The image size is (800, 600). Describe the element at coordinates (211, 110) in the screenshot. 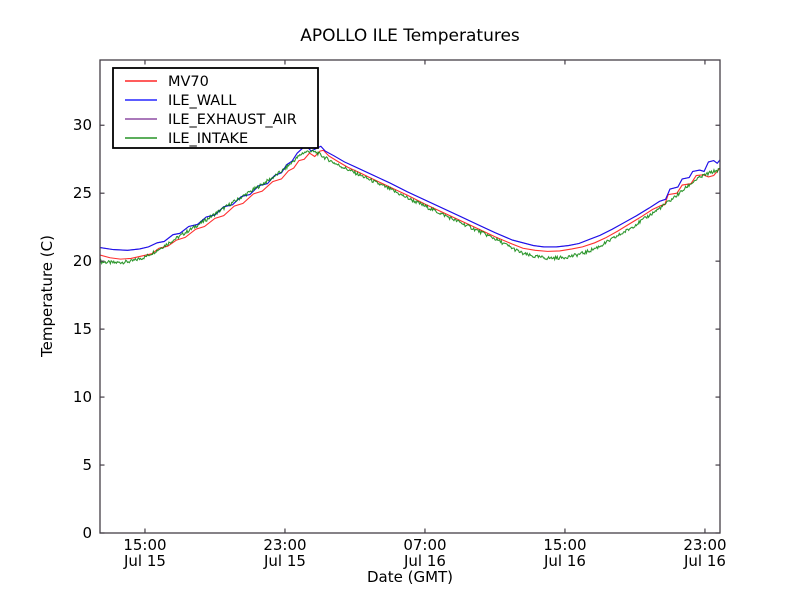

I see `legend-rows: MV70 ILE_WALL ILE_EXHAUST_AIR ILE_INTAKE` at that location.